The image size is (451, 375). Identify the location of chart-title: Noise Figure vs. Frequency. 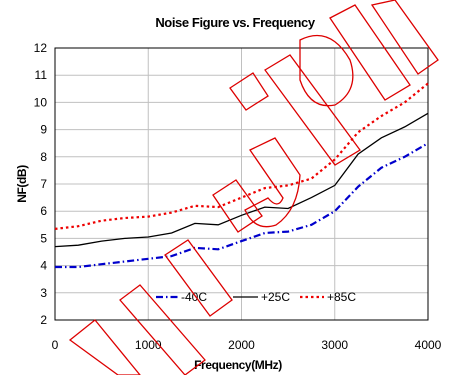
(235, 22).